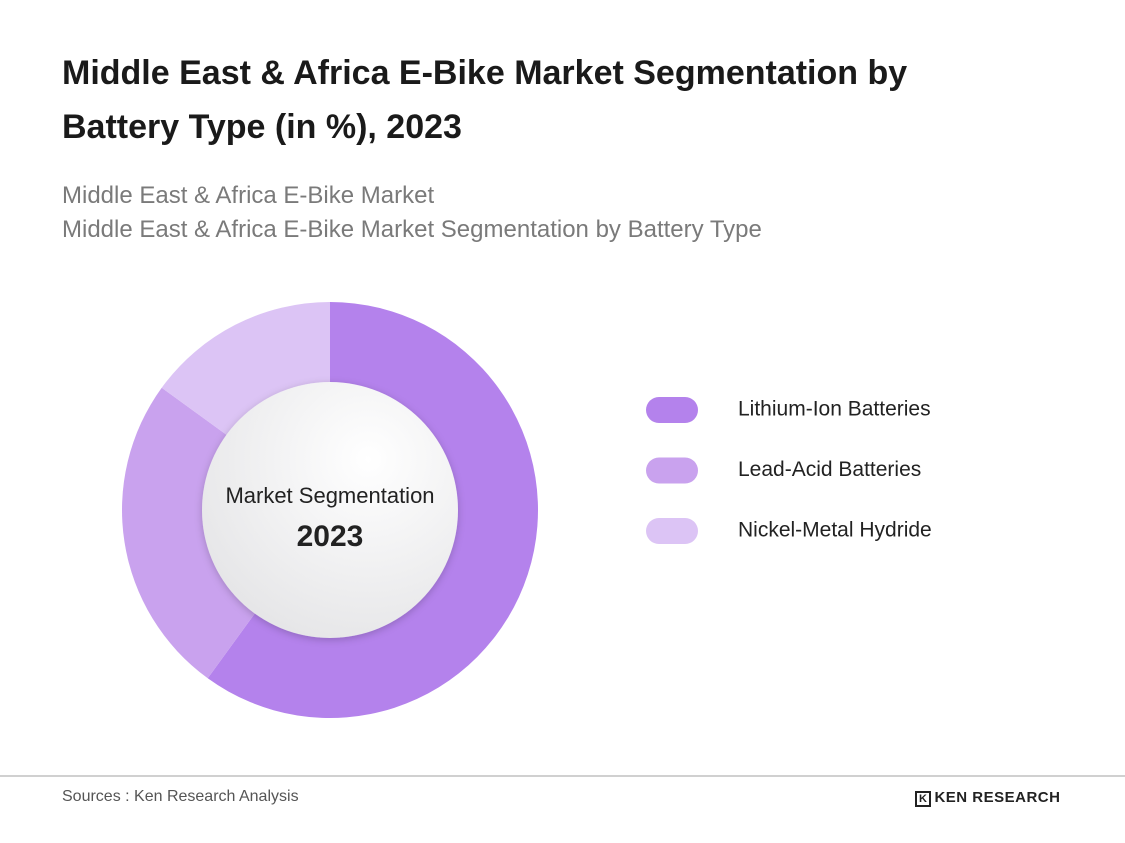 This screenshot has height=843, width=1125. Describe the element at coordinates (923, 799) in the screenshot. I see `logo-icon: K` at that location.